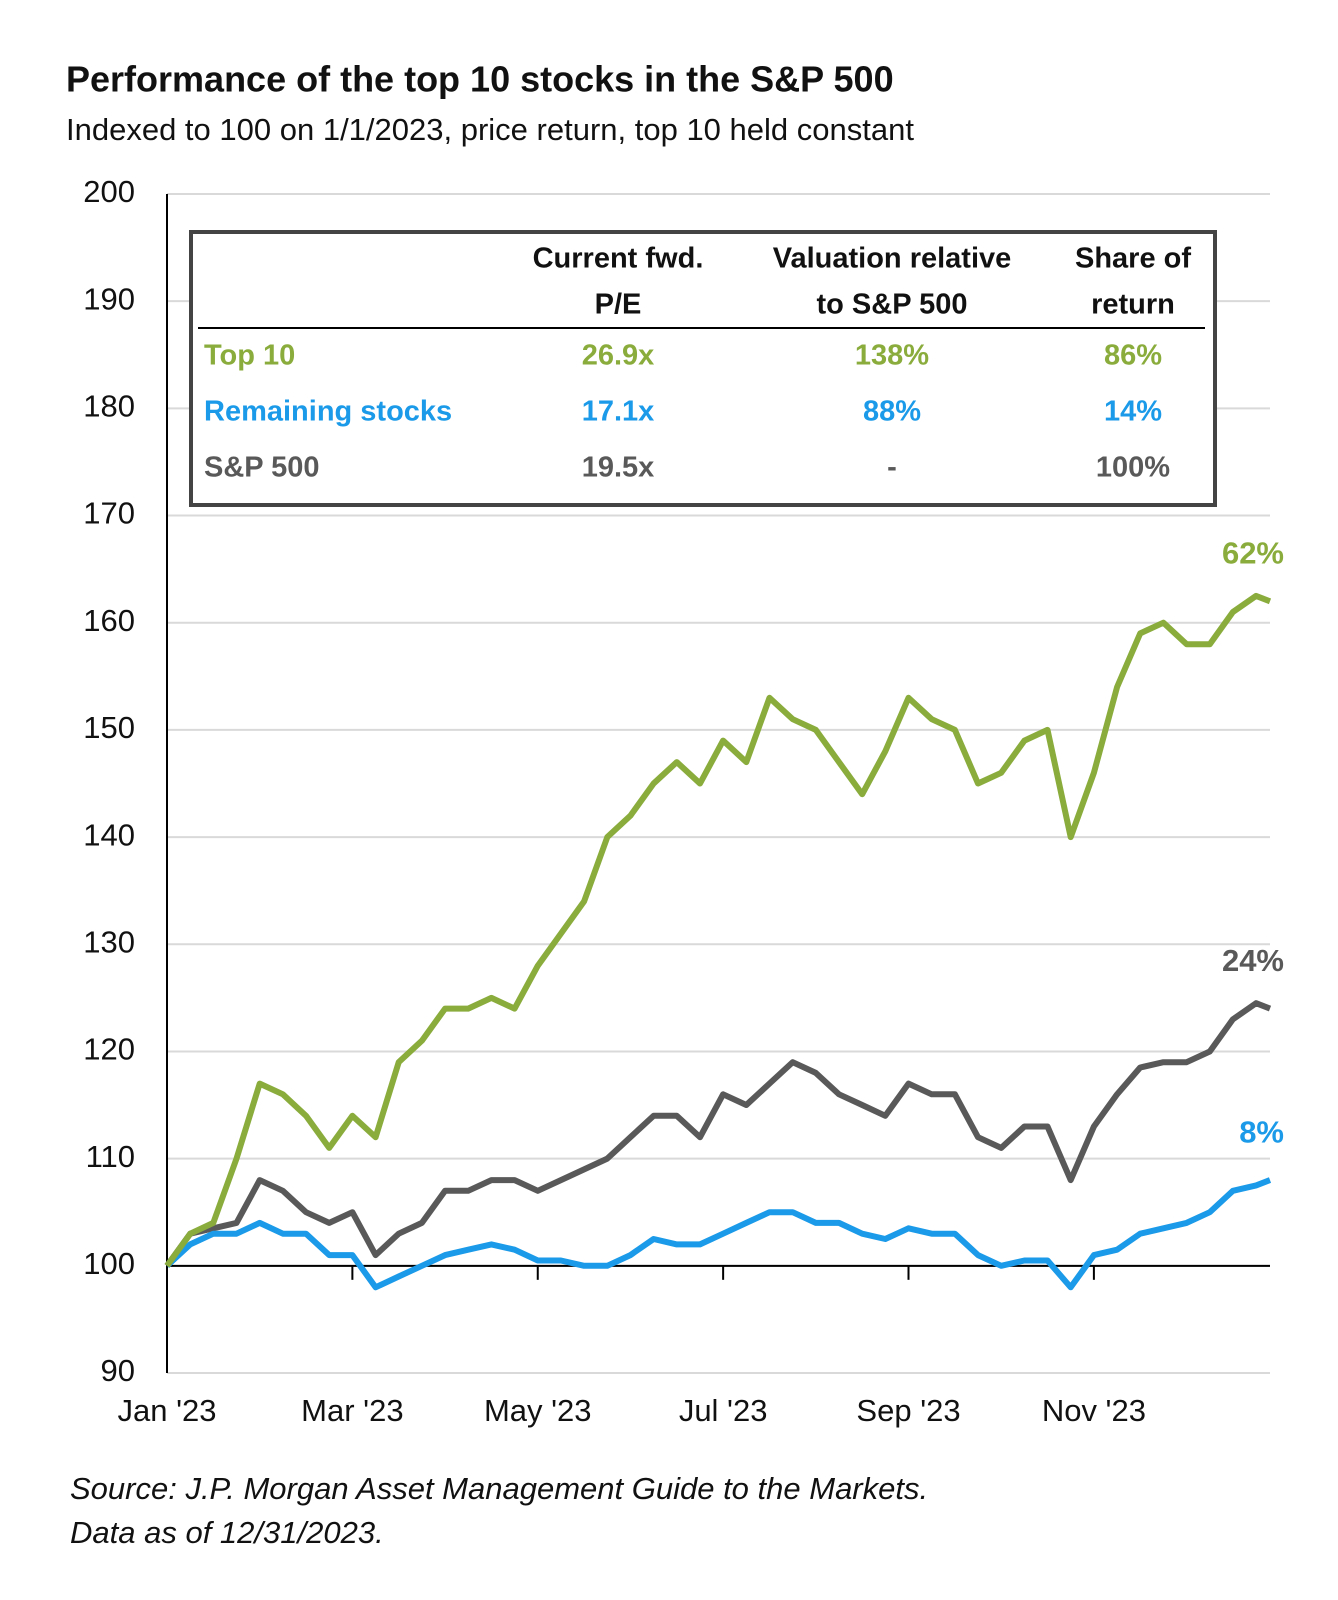 Image resolution: width=1338 pixels, height=1600 pixels. Describe the element at coordinates (703, 368) in the screenshot. I see `table-box` at that location.